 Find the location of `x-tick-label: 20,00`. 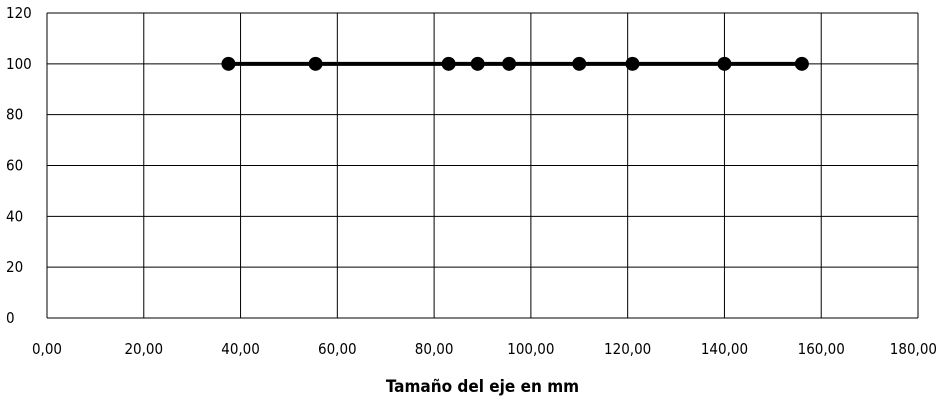

x-tick-label: 20,00 is located at coordinates (143, 349).